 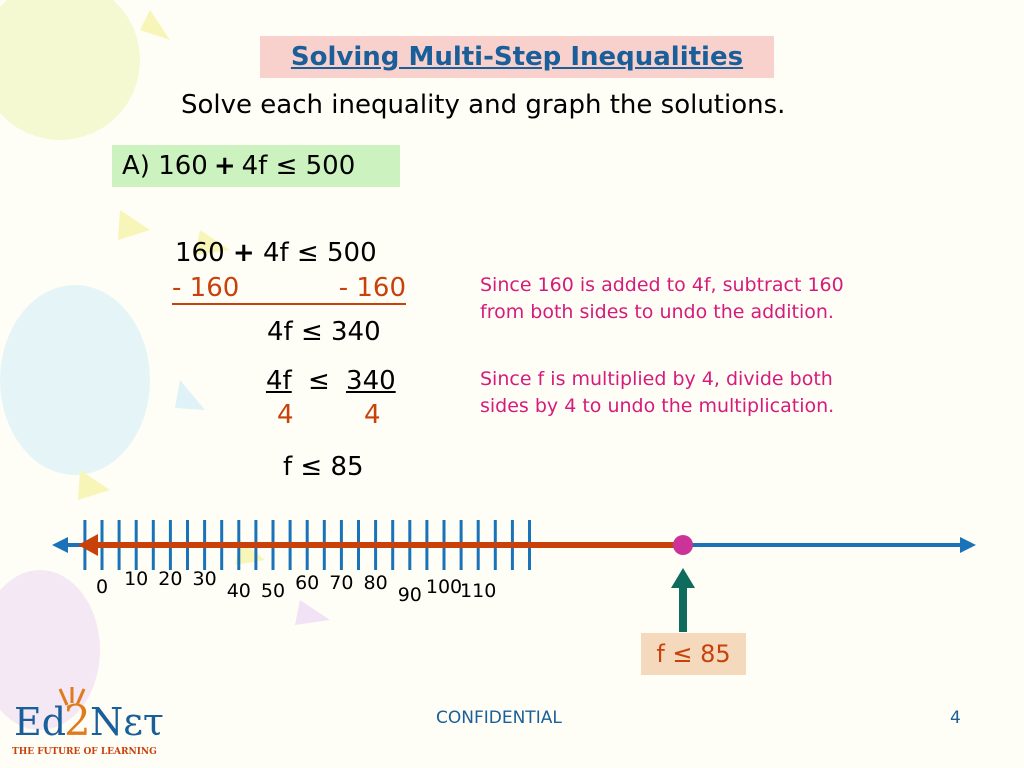 What do you see at coordinates (955, 718) in the screenshot?
I see `page-number: 4` at bounding box center [955, 718].